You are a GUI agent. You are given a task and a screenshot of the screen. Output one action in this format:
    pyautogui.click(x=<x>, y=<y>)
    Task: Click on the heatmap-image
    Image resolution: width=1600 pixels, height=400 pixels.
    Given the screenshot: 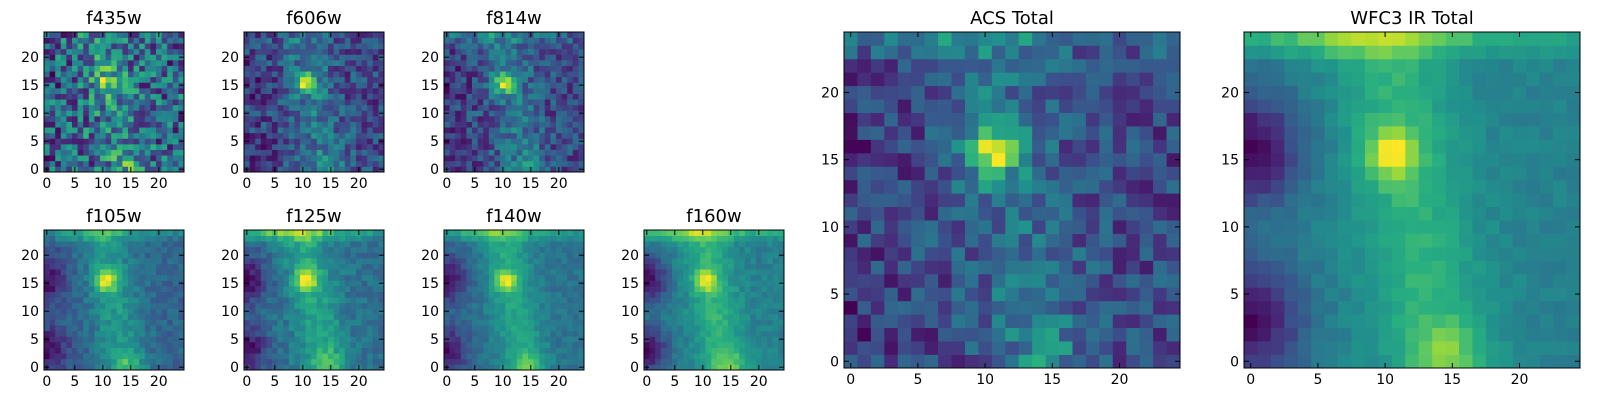 What is the action you would take?
    pyautogui.click(x=114, y=102)
    